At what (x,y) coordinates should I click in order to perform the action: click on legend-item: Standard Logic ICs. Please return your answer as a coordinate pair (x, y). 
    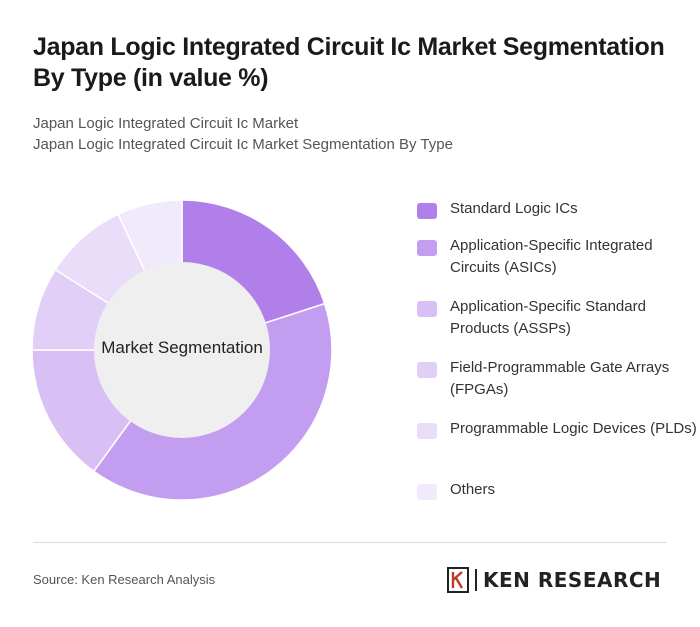
    Looking at the image, I should click on (558, 209).